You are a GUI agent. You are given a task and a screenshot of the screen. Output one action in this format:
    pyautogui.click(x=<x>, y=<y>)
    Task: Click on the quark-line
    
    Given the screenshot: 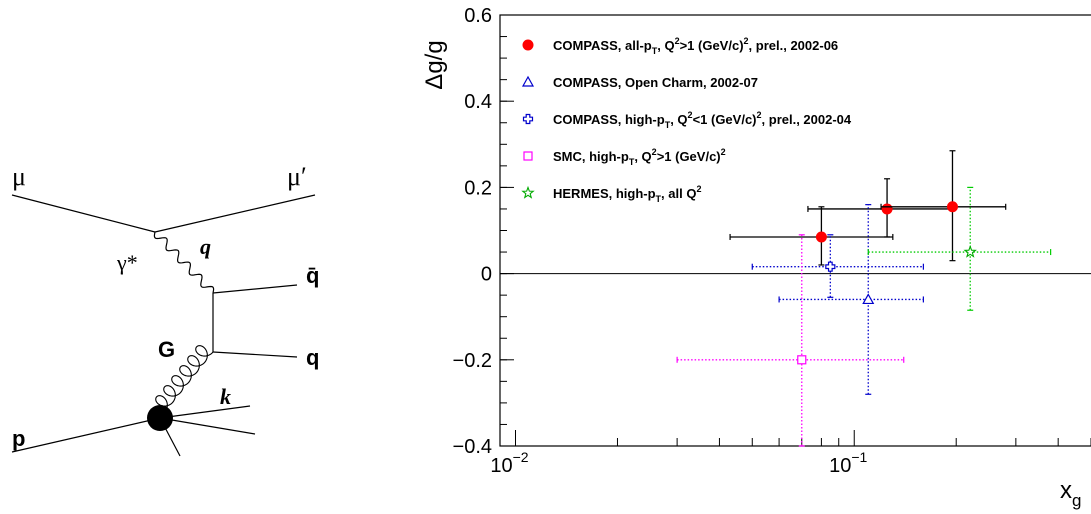 What is the action you would take?
    pyautogui.click(x=255, y=354)
    